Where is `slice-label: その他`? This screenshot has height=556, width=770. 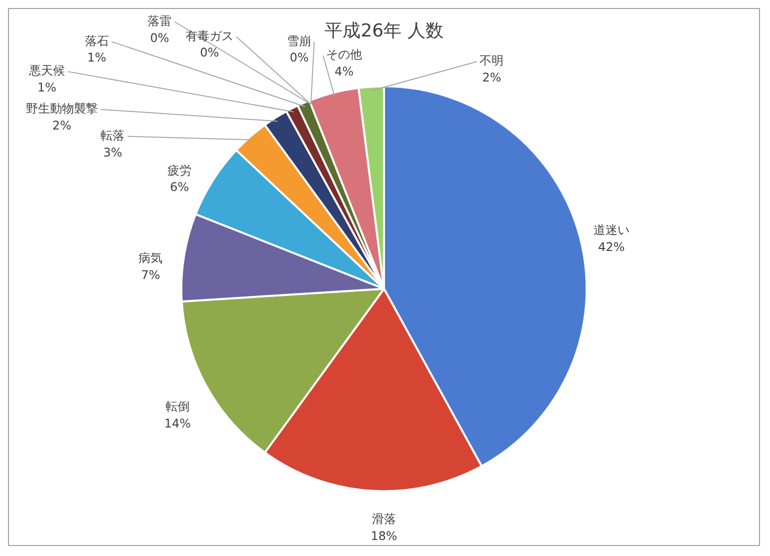
slice-label: その他 is located at coordinates (344, 55).